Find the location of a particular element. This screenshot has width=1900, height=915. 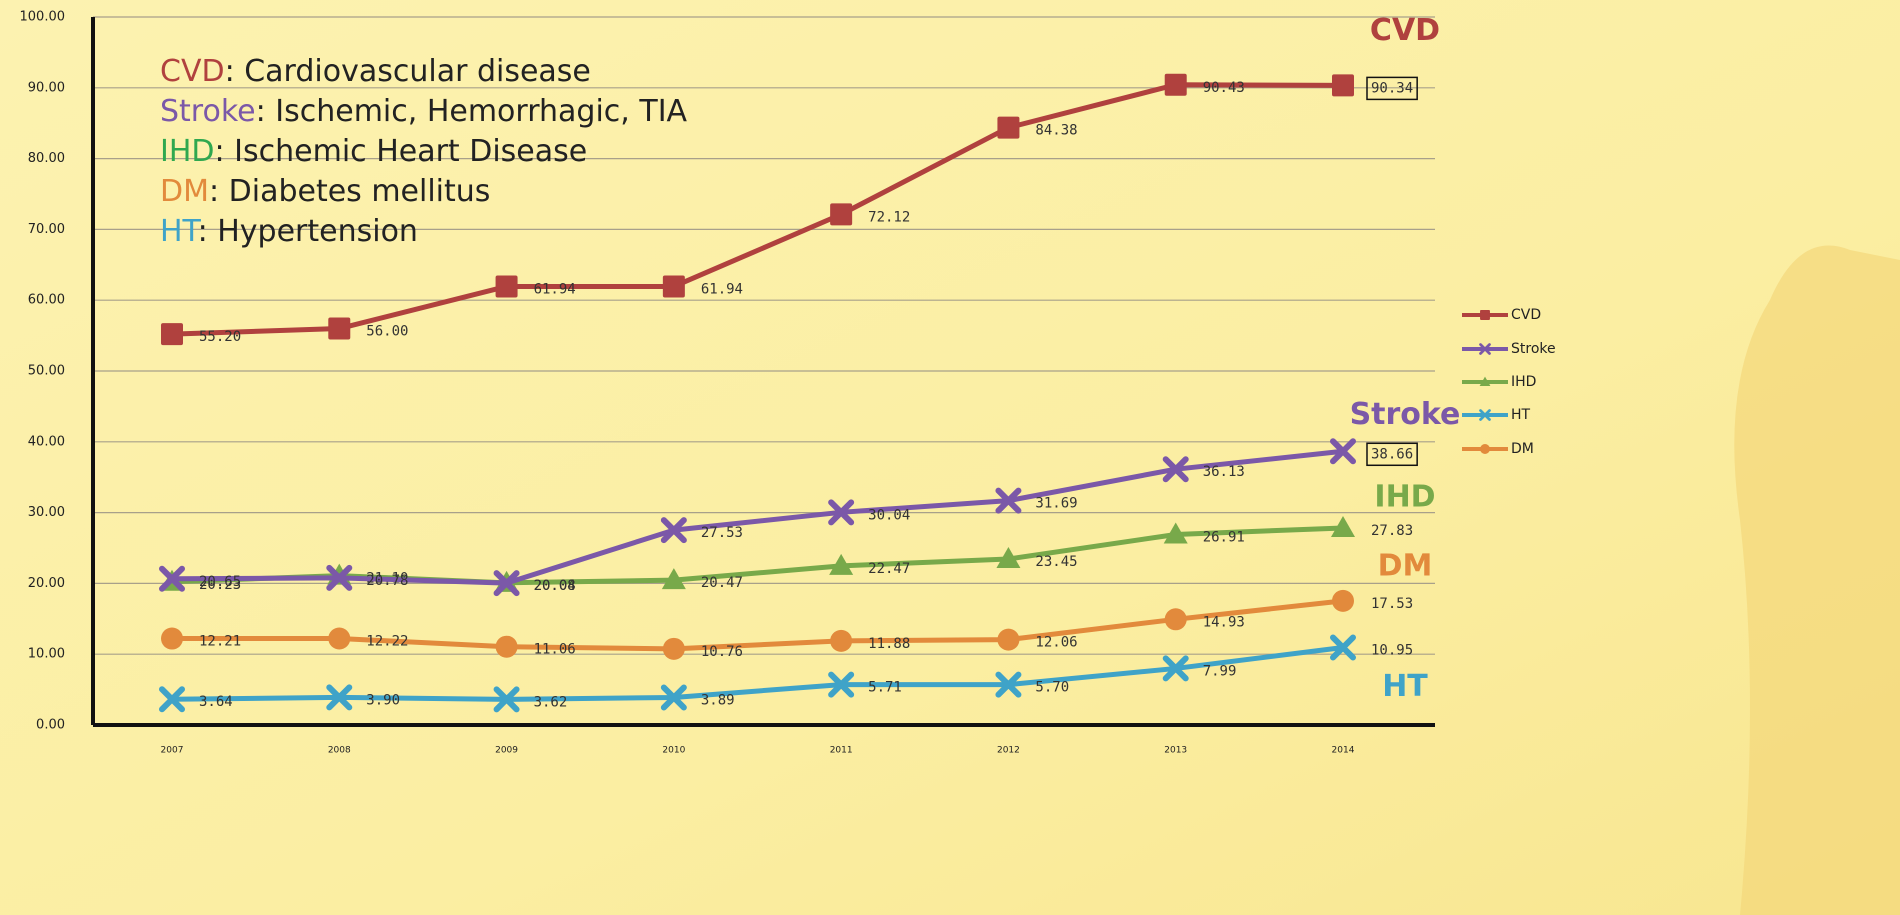

value-label-box is located at coordinates (1392, 88).